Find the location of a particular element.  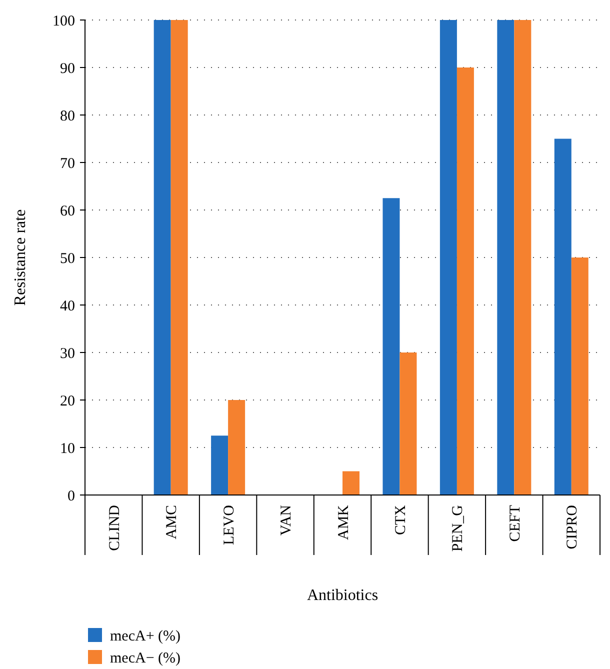

x-tick-label: CLIND is located at coordinates (114, 527).